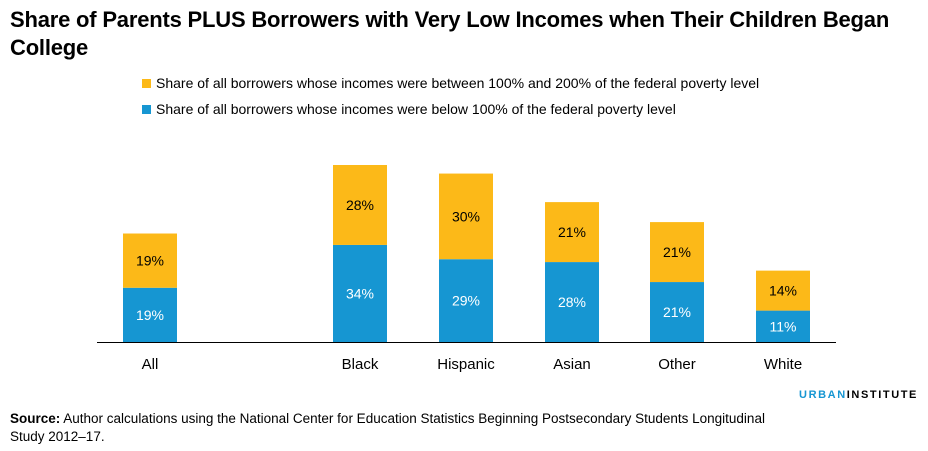  I want to click on tick-label-white: White, so click(783, 364).